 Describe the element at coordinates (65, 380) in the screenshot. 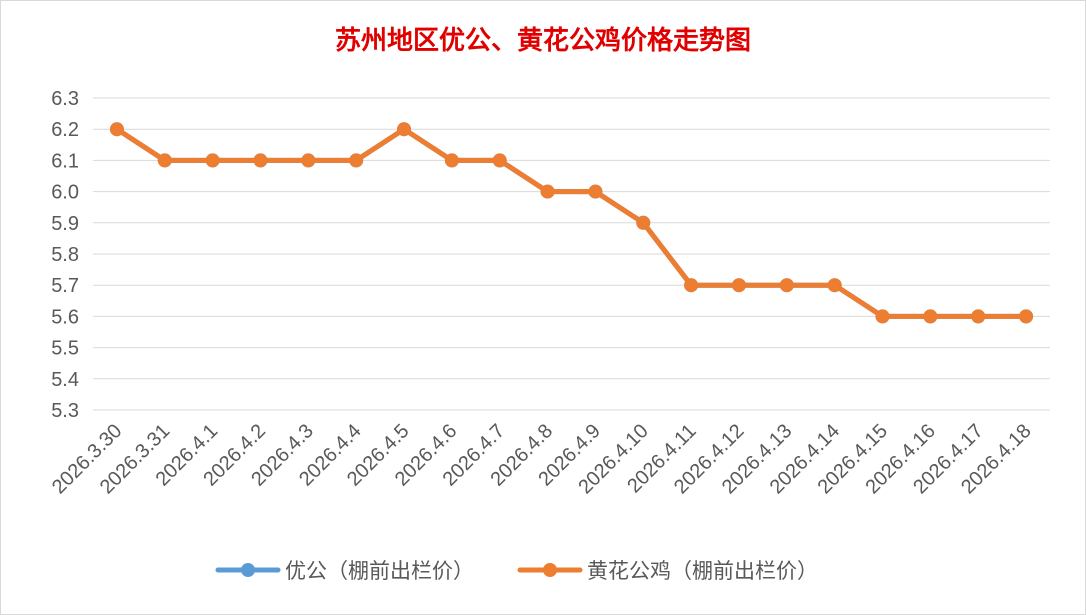

I see `y-tick-label: 5.4` at that location.